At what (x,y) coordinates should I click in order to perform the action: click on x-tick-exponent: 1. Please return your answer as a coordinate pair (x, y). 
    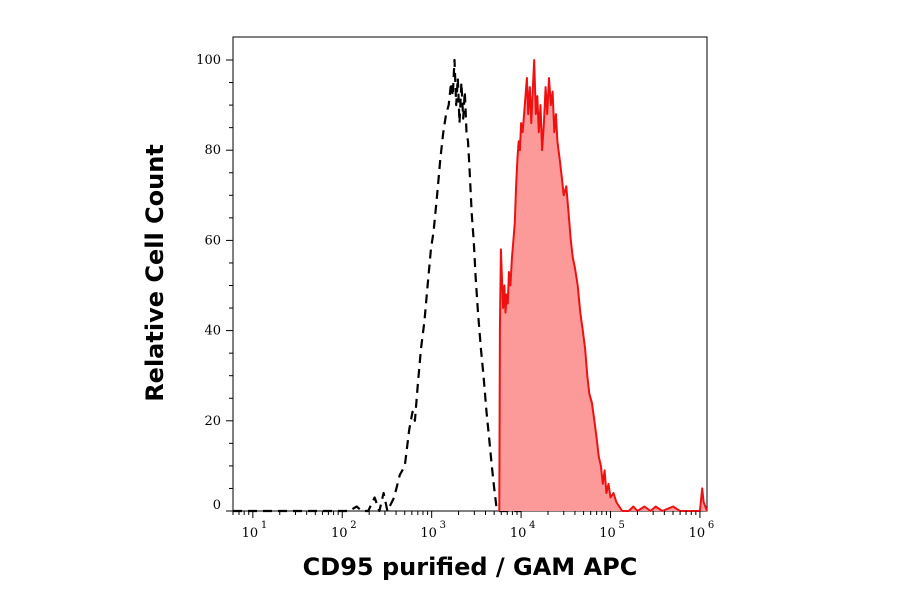
    Looking at the image, I should click on (264, 525).